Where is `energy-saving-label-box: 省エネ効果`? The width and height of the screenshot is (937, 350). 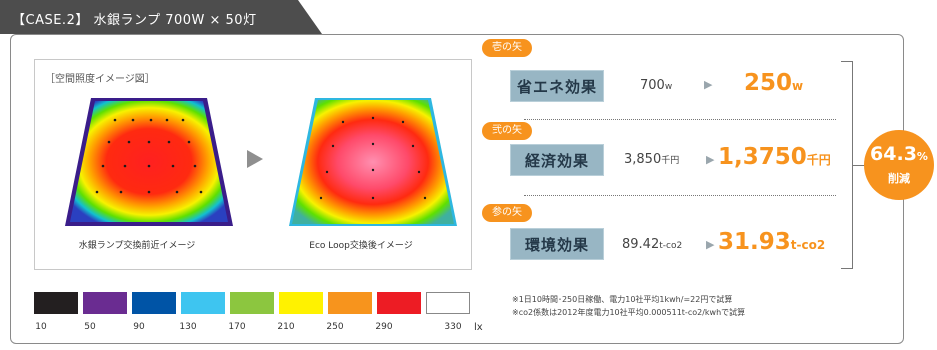
energy-saving-label-box: 省エネ効果 is located at coordinates (557, 86).